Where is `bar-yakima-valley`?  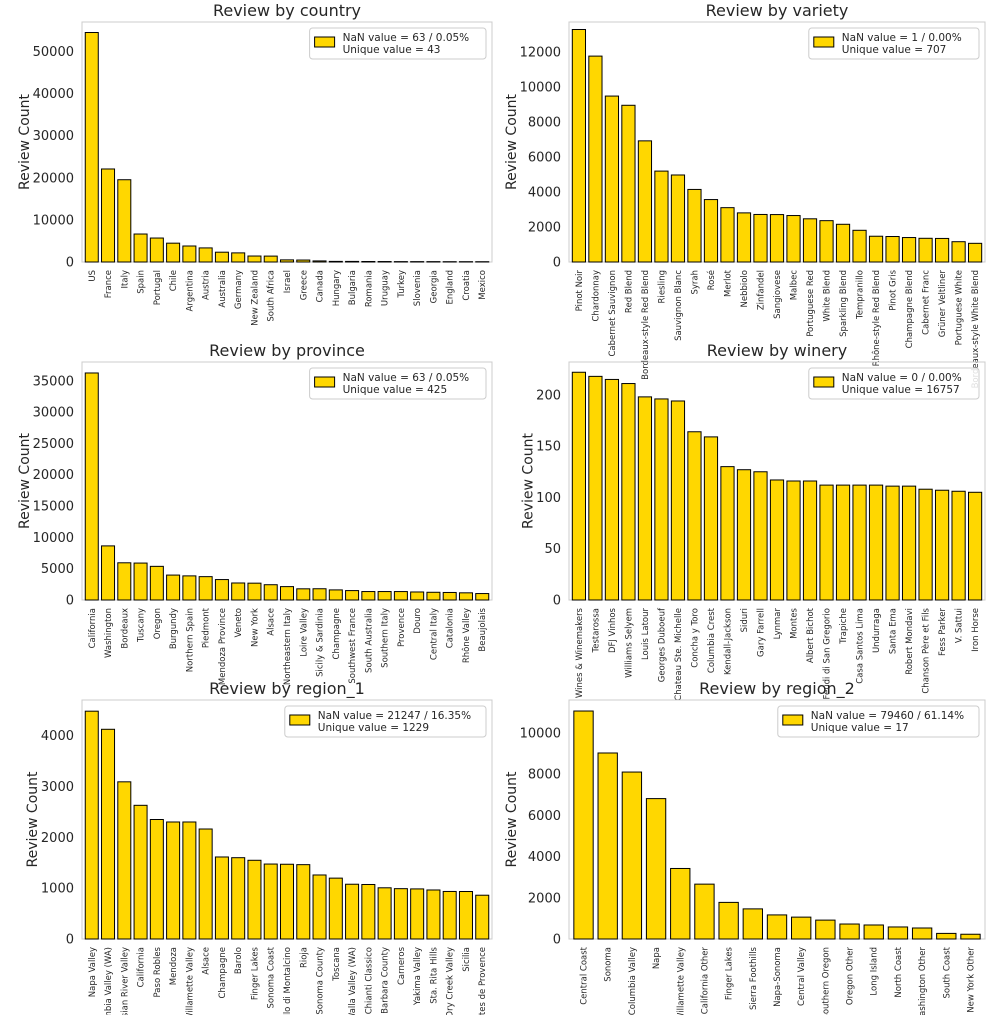 bar-yakima-valley is located at coordinates (417, 914).